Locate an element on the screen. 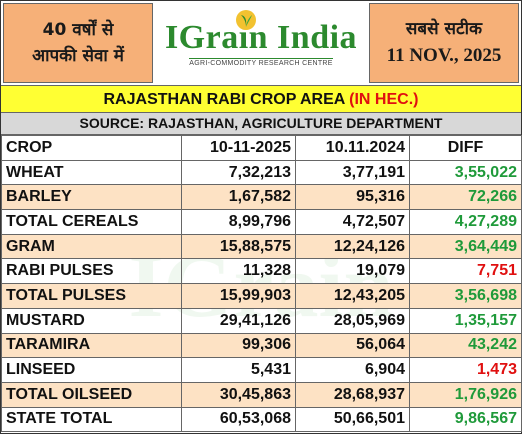 This screenshot has width=522, height=434. area-2024-cell: 3,77,191 is located at coordinates (352, 172).